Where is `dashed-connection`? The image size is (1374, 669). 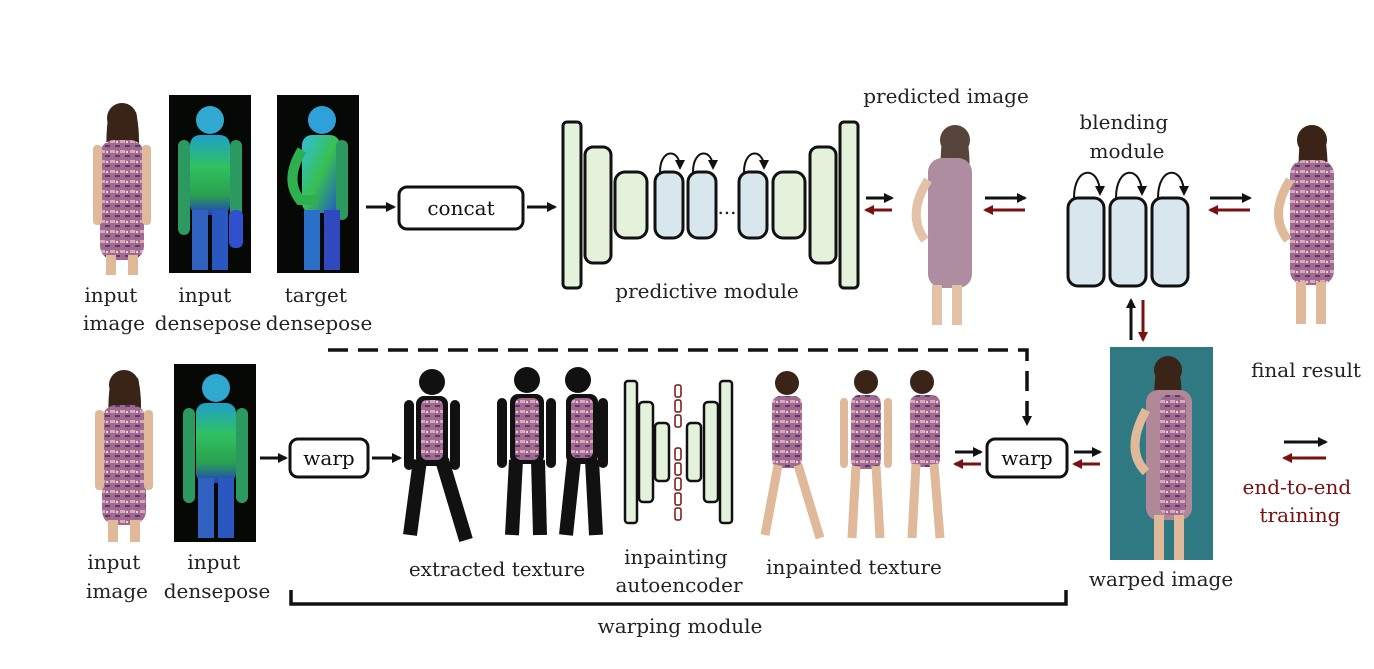 dashed-connection is located at coordinates (680, 387).